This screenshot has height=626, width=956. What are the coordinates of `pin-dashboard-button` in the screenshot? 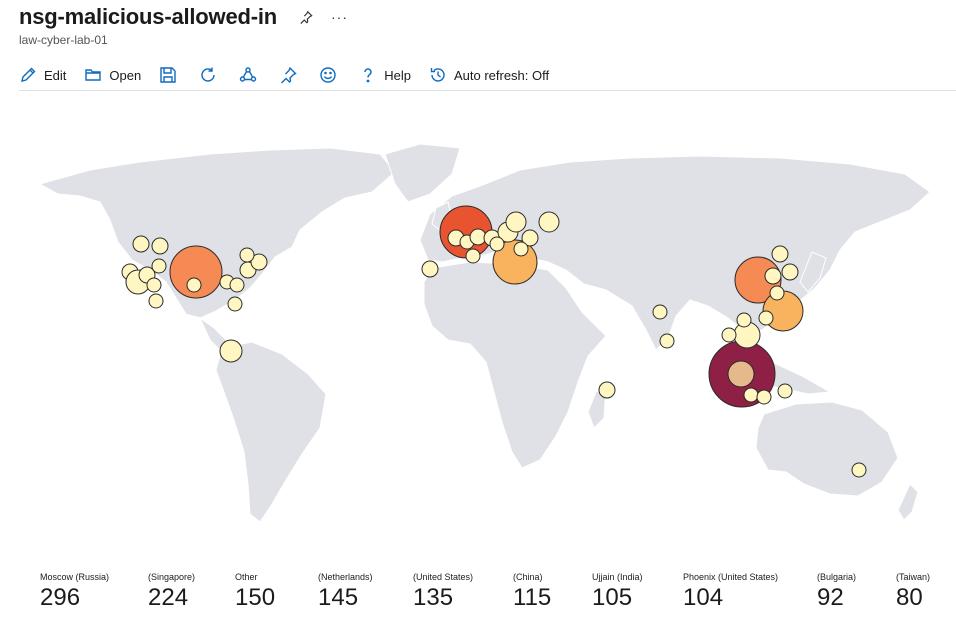 It's located at (288, 75).